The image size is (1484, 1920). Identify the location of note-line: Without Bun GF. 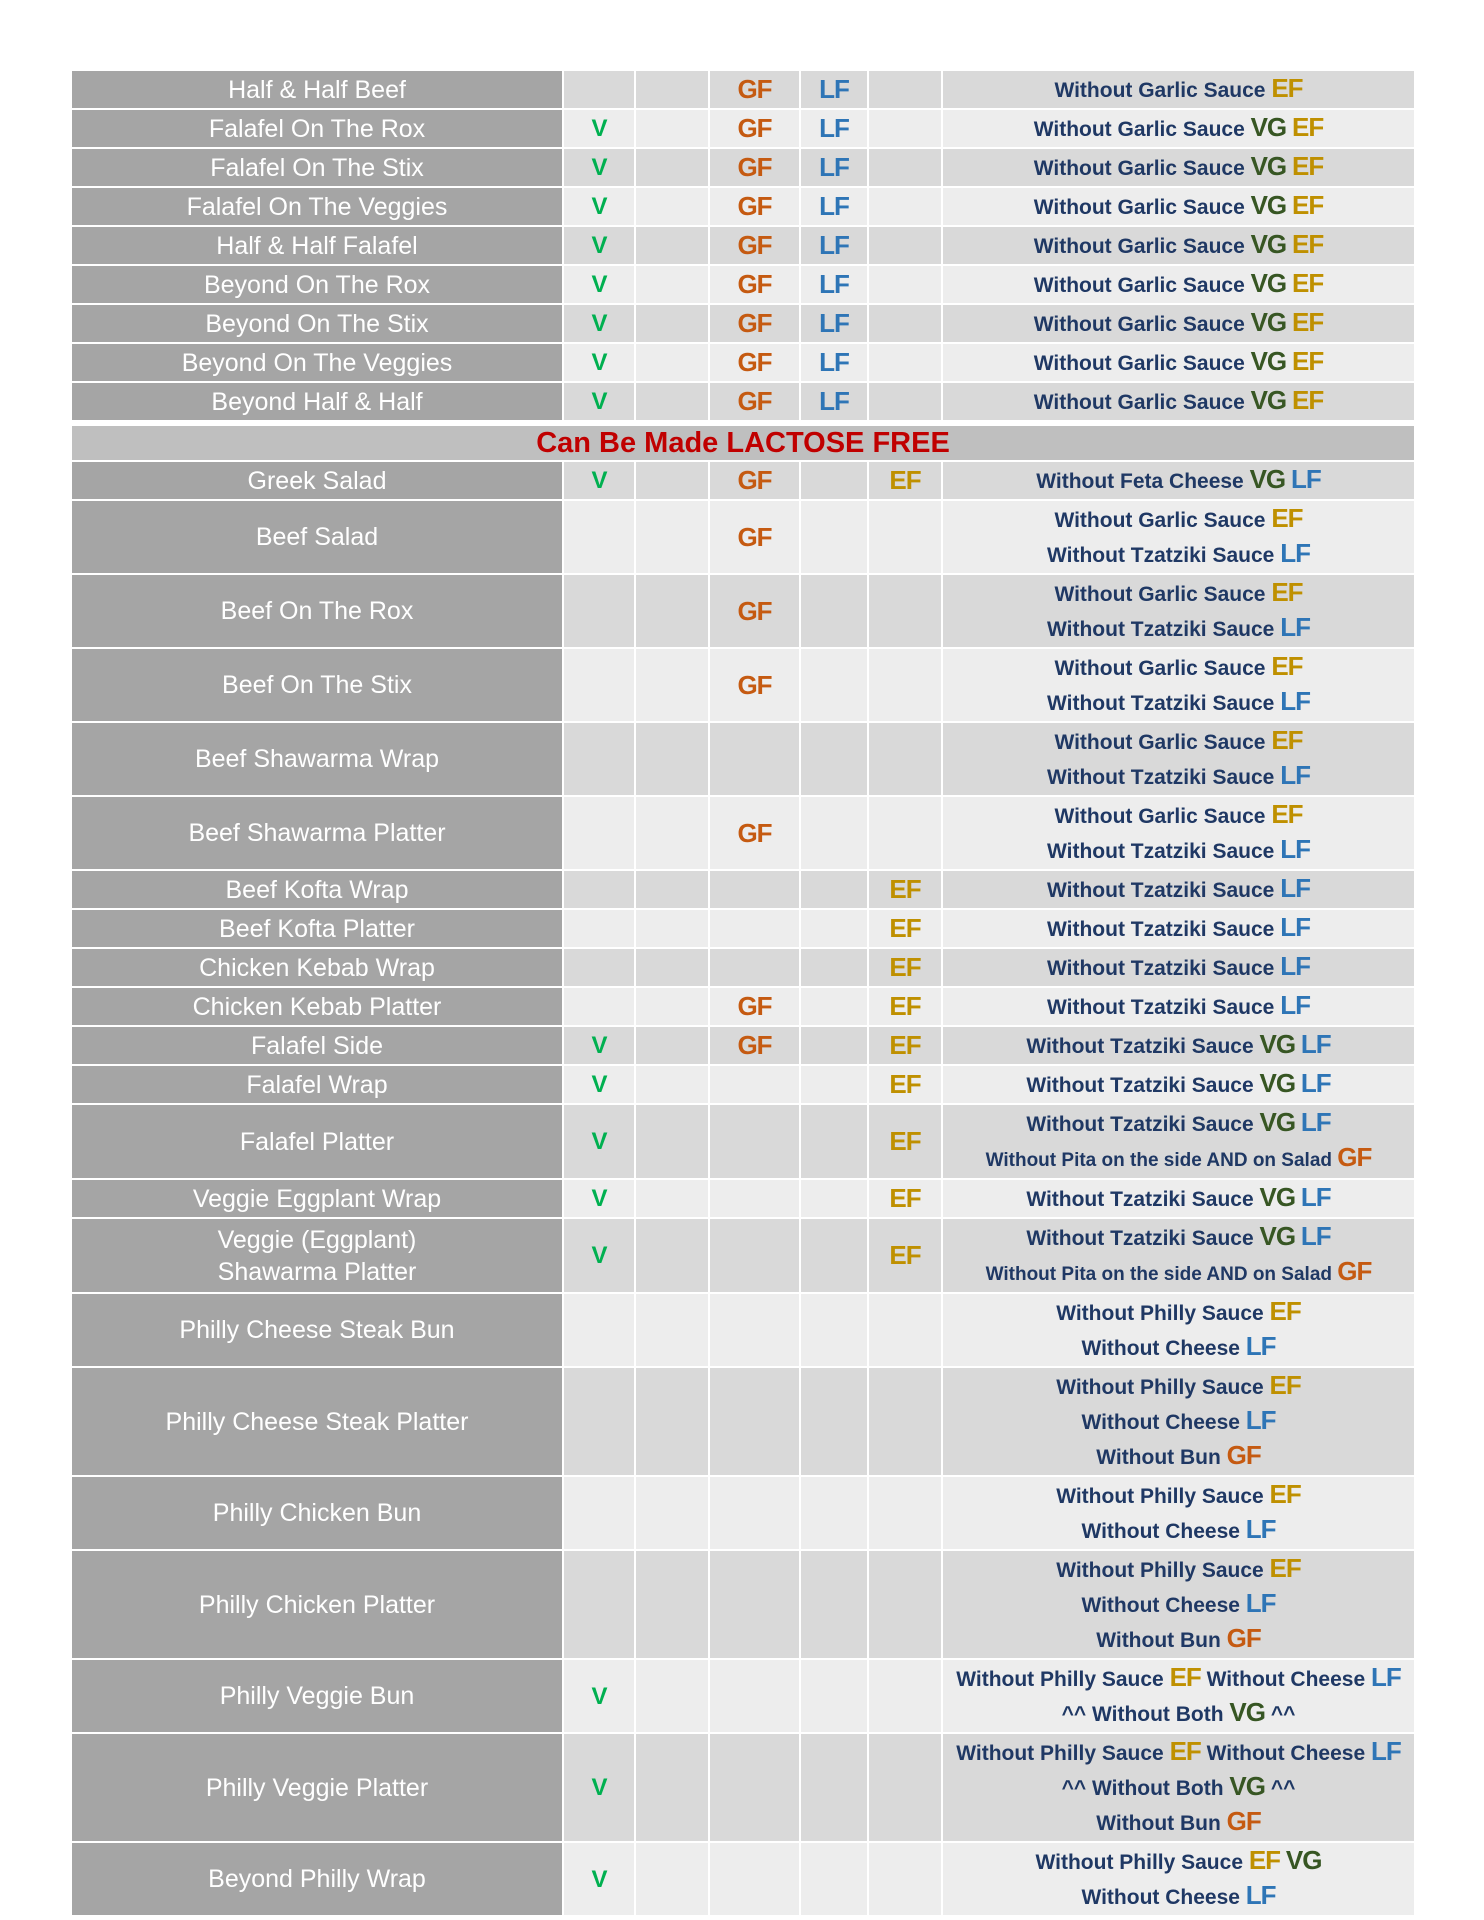
(1178, 1822).